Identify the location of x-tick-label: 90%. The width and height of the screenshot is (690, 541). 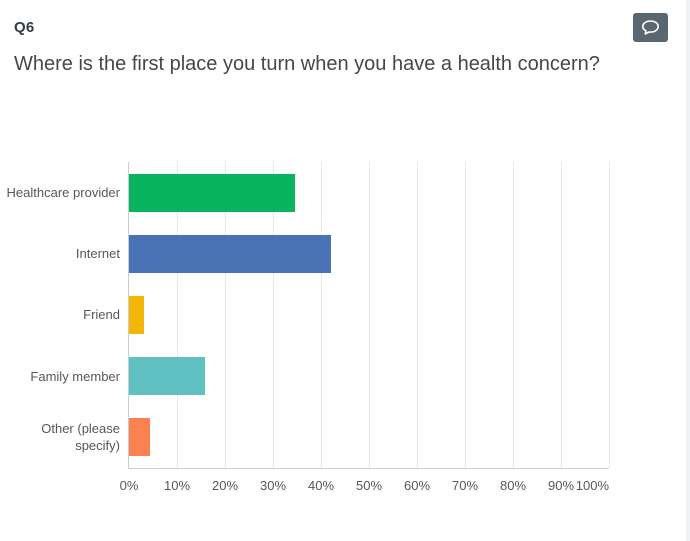
(561, 485).